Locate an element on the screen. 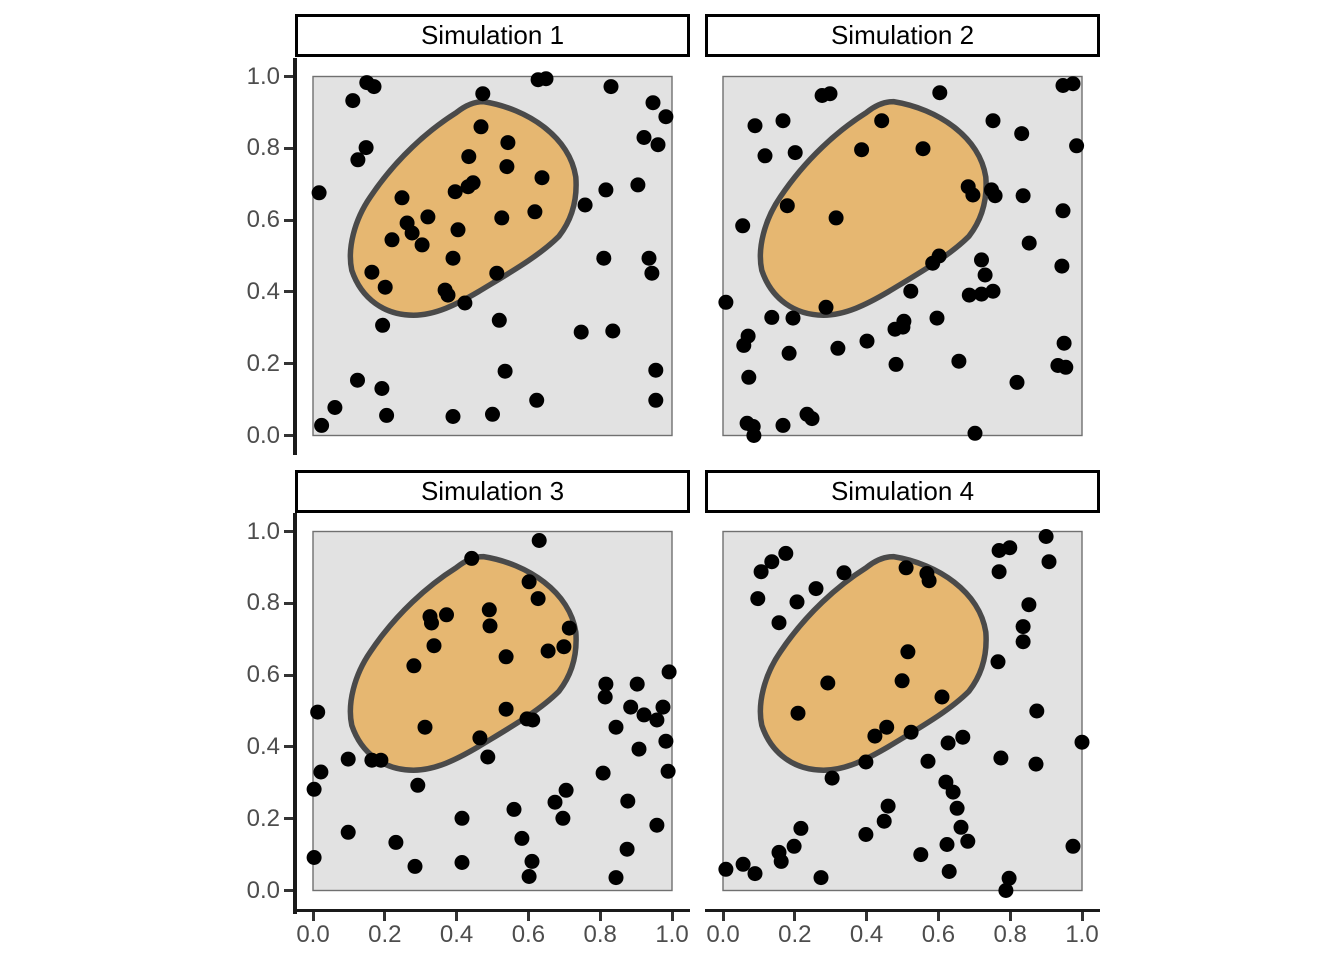  x-tick-label: 0.6 is located at coordinates (938, 934).